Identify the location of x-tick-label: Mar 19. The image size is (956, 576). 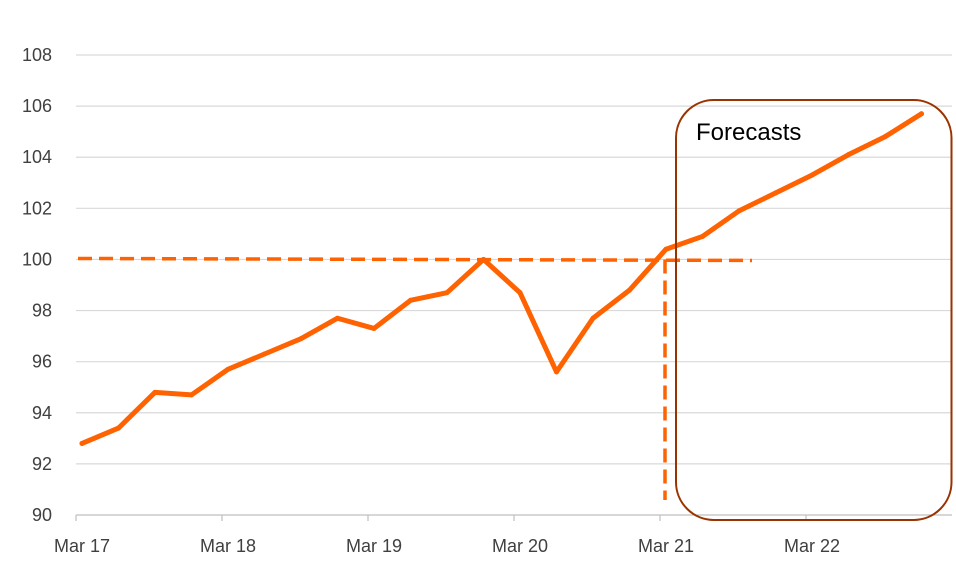
(374, 546).